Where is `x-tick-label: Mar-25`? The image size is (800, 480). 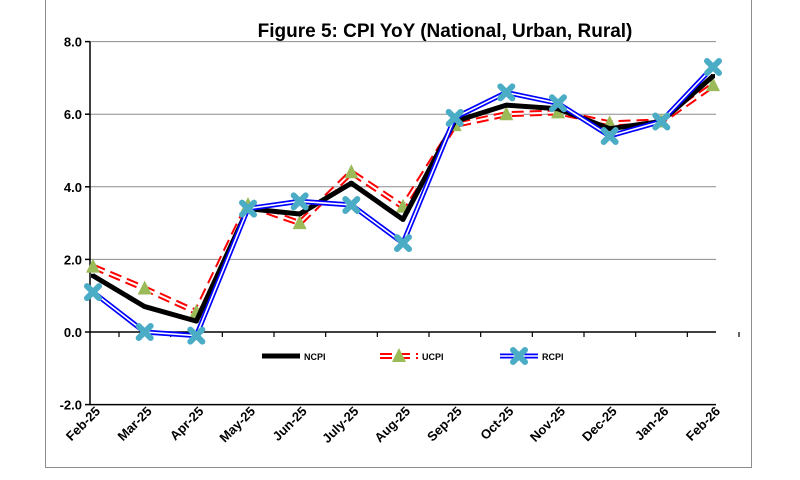 x-tick-label: Mar-25 is located at coordinates (135, 424).